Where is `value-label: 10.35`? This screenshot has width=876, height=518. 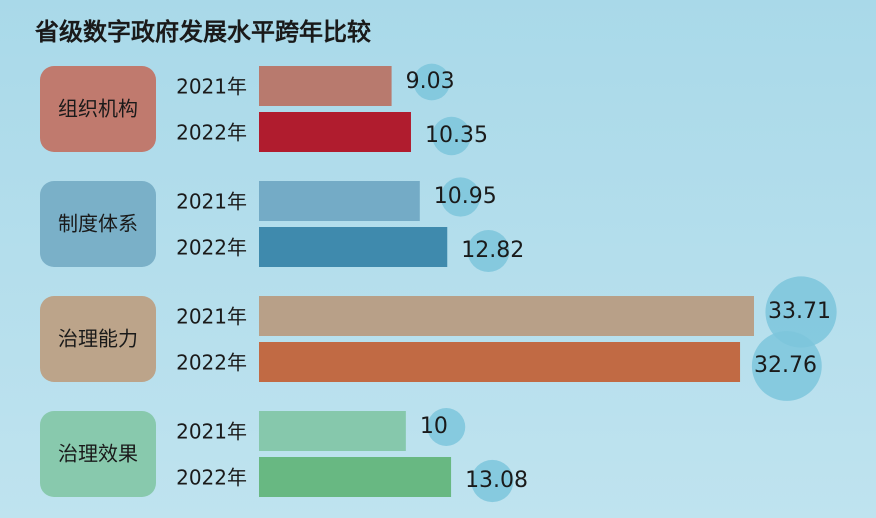
value-label: 10.35 is located at coordinates (456, 135).